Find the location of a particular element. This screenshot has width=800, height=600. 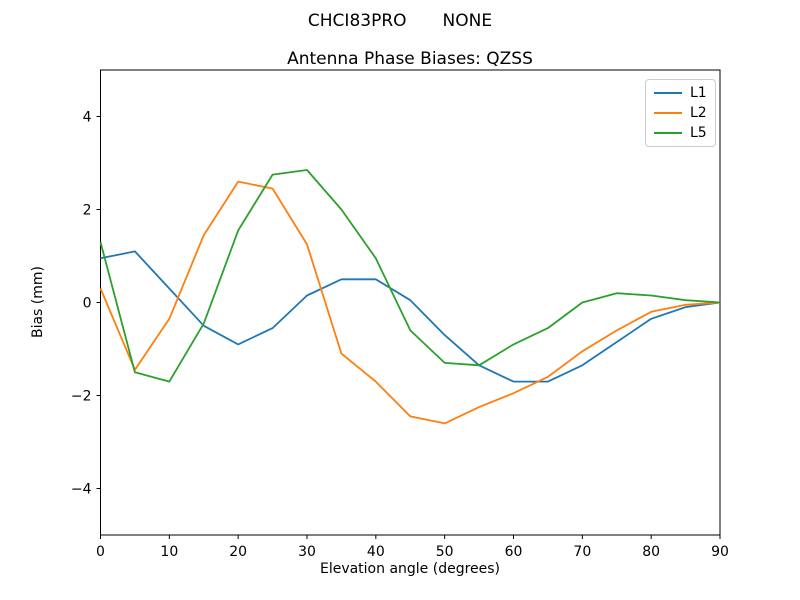

x-tick-label: 50 is located at coordinates (445, 552).